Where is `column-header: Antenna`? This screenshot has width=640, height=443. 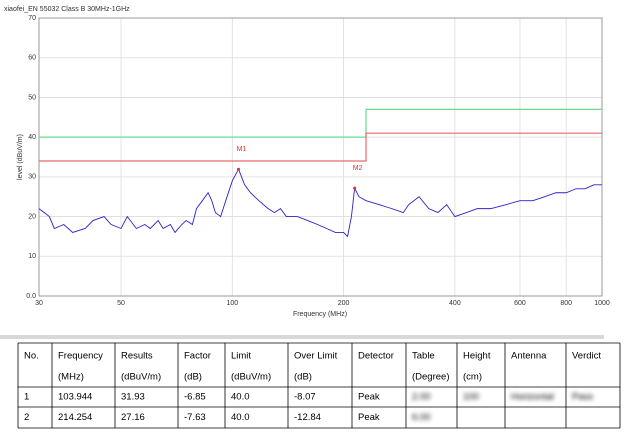
column-header: Antenna is located at coordinates (529, 356).